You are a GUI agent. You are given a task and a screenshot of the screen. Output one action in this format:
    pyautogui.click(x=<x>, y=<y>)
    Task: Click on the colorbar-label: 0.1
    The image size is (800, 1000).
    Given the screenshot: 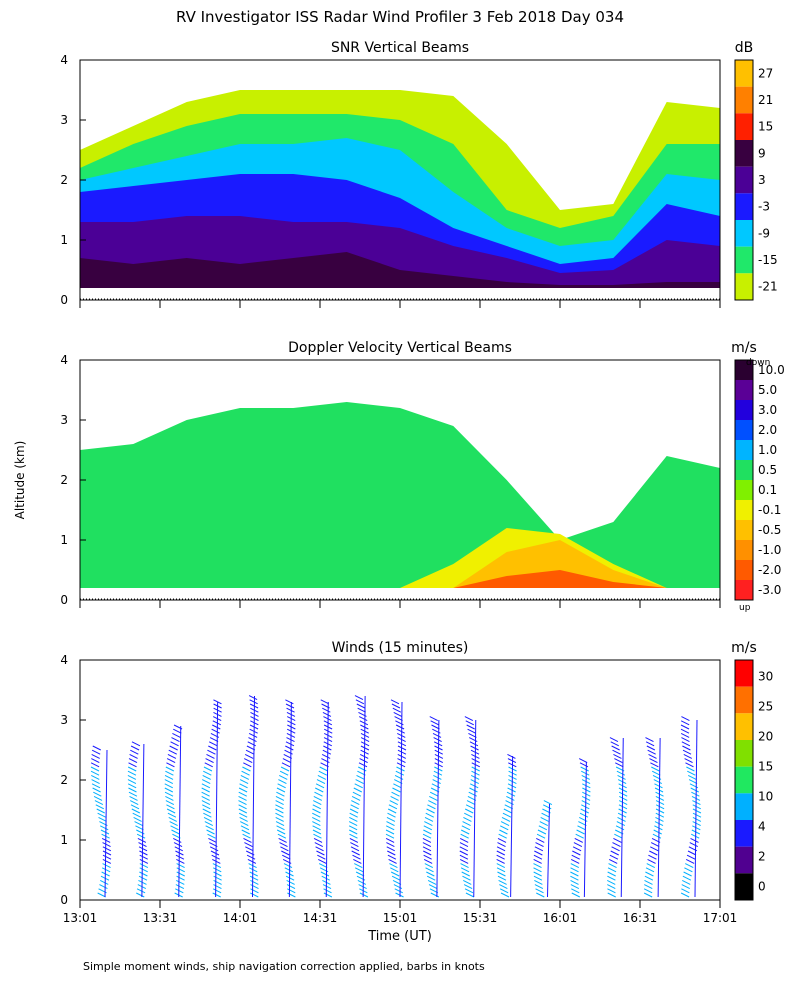 What is the action you would take?
    pyautogui.click(x=767, y=490)
    